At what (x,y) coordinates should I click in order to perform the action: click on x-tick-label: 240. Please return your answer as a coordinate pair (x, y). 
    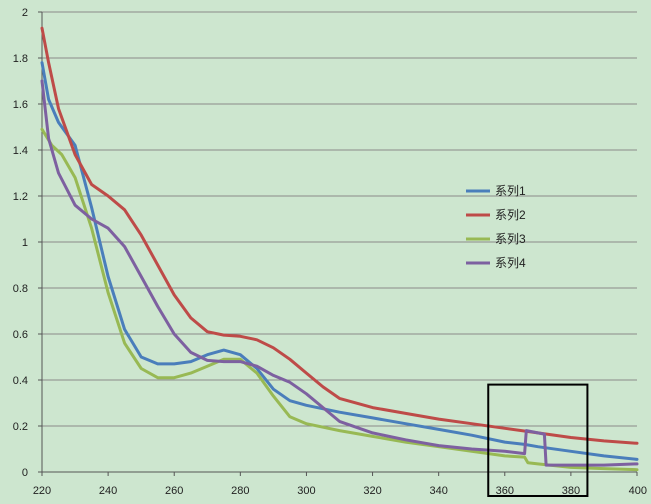
    Looking at the image, I should click on (108, 491).